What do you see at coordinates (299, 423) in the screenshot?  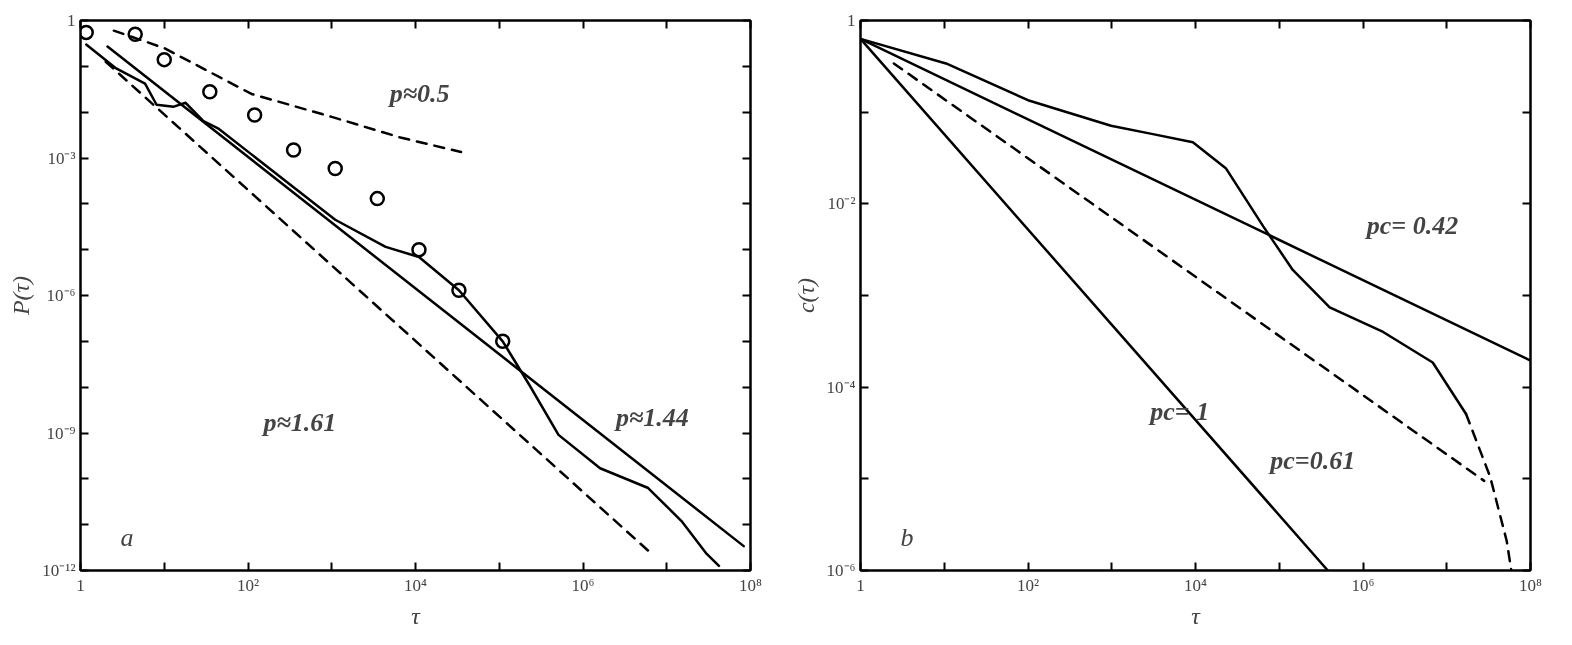 I see `annotation: p≈1.61` at bounding box center [299, 423].